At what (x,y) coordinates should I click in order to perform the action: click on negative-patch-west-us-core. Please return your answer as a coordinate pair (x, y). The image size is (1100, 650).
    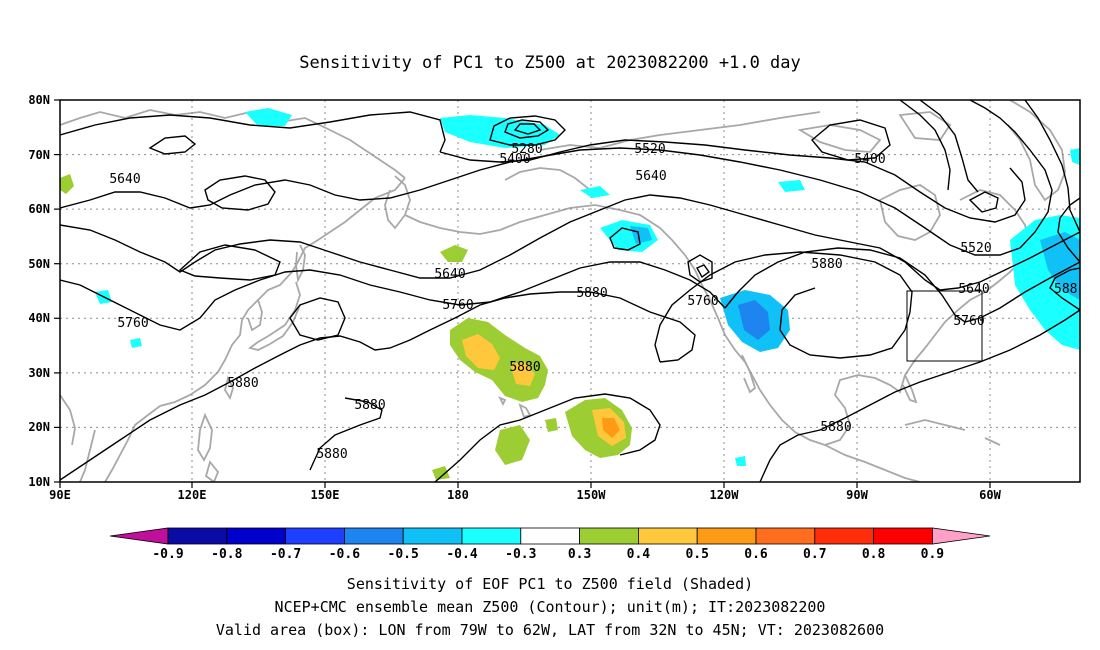
    Looking at the image, I should click on (754, 320).